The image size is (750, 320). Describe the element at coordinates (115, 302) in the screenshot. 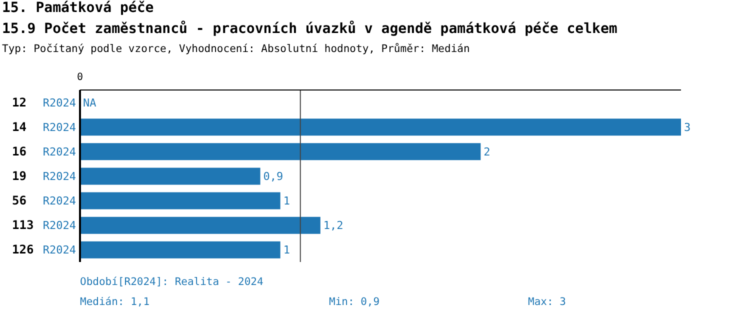

I see `text: Medián: 1,1` at that location.